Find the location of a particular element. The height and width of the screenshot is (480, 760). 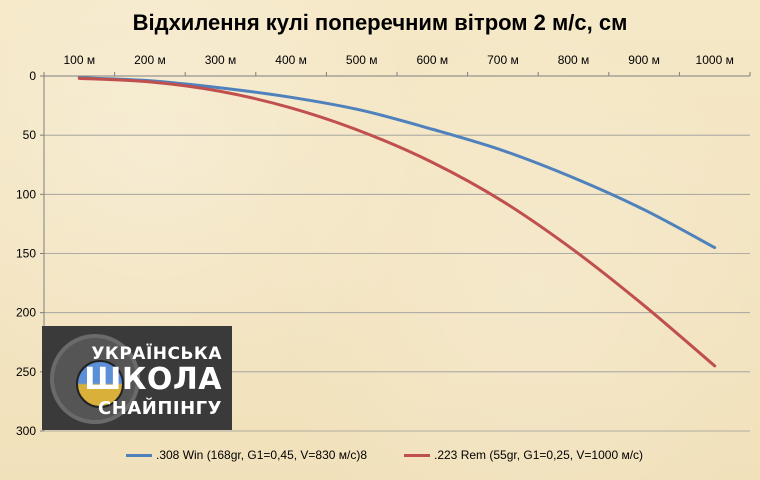

legend-label-223: .223 Rem (55gr, G1=0,25, V=1000 м/с) is located at coordinates (539, 455).